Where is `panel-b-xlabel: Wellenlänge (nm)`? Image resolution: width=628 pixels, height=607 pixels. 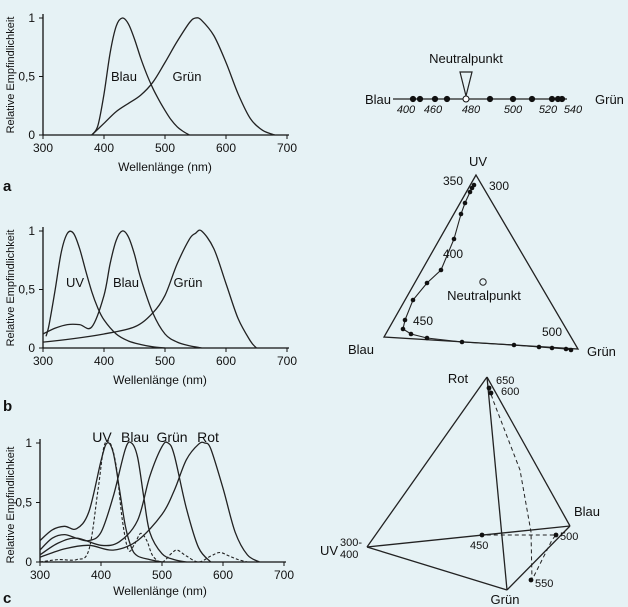 panel-b-xlabel: Wellenlänge (nm) is located at coordinates (160, 380).